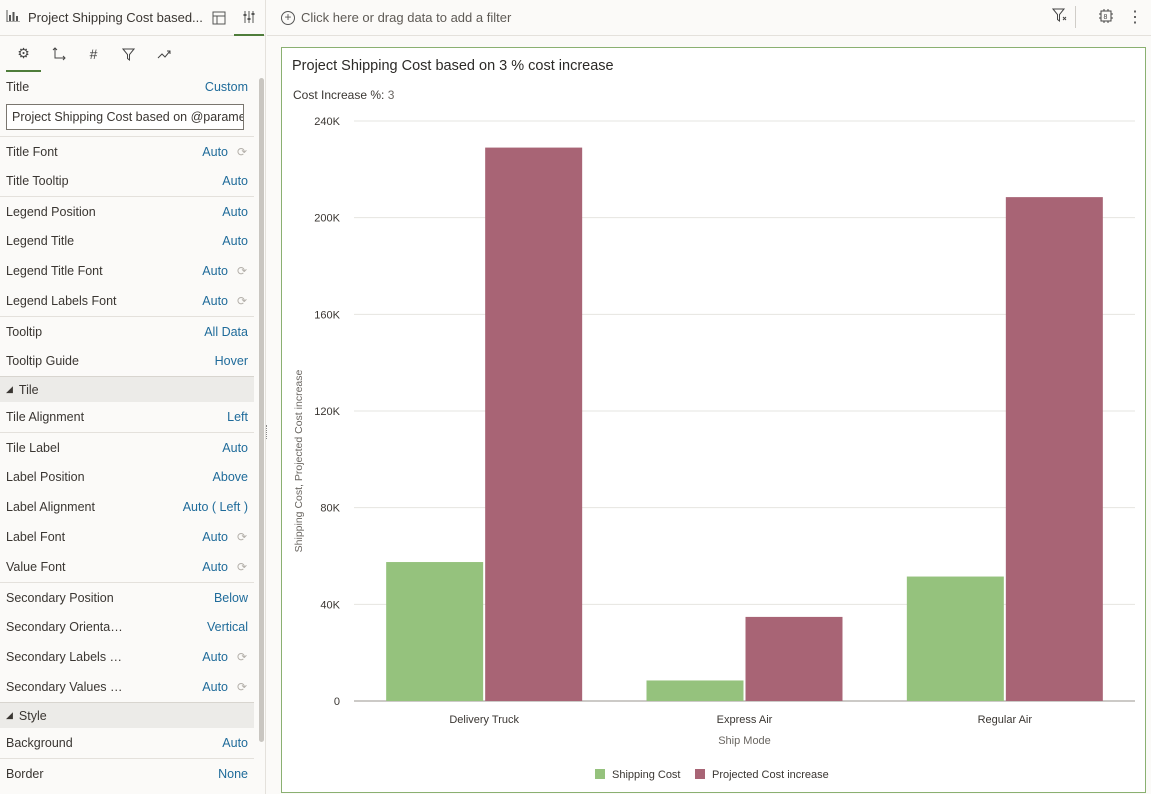 The width and height of the screenshot is (1151, 794). What do you see at coordinates (219, 18) in the screenshot?
I see `grammar-panel-icon` at bounding box center [219, 18].